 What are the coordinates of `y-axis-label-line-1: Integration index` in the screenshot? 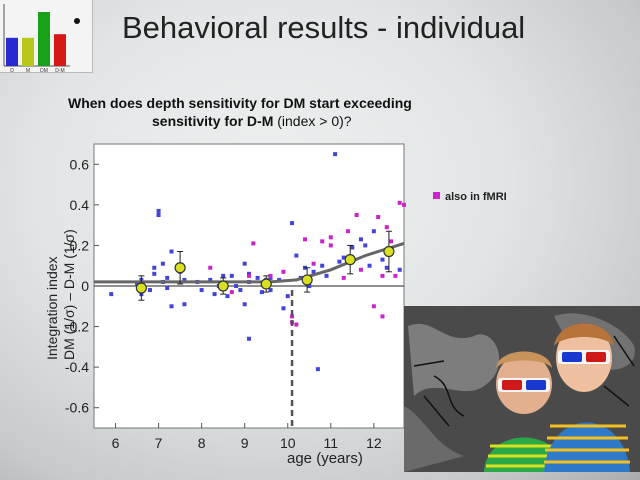 It's located at (52, 308).